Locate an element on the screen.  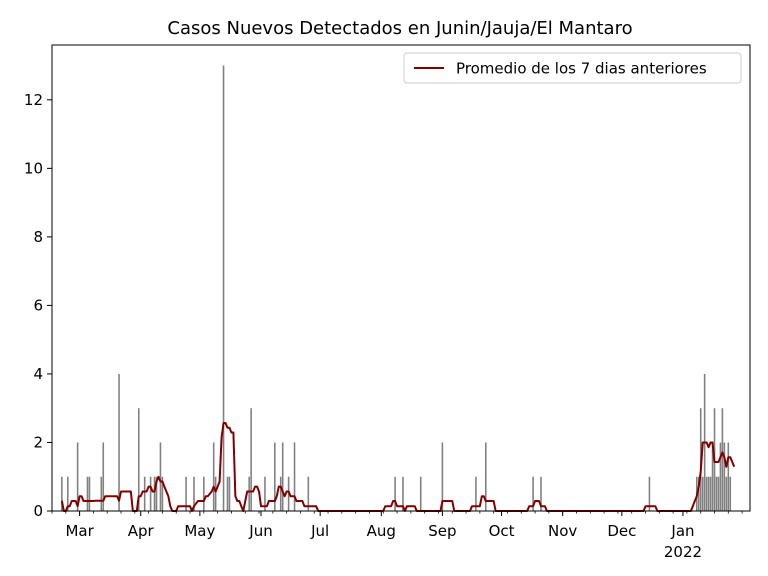
legend-label: Promedio de los 7 dias anteriores is located at coordinates (581, 69).